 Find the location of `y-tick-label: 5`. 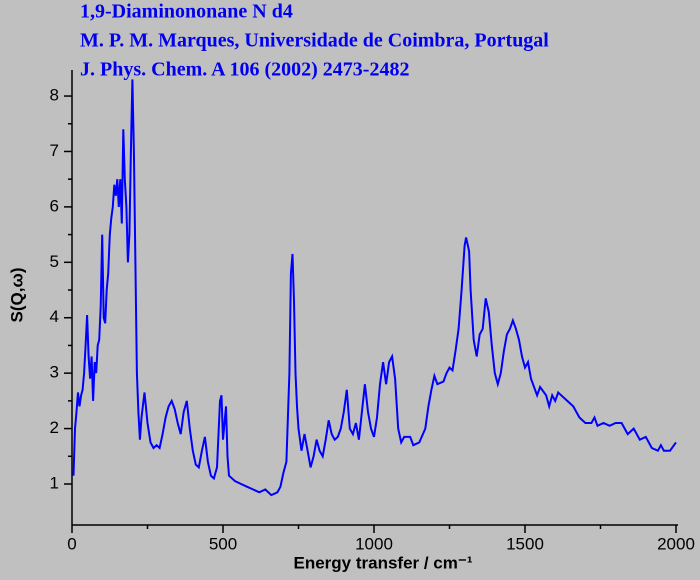

y-tick-label: 5 is located at coordinates (54, 261).